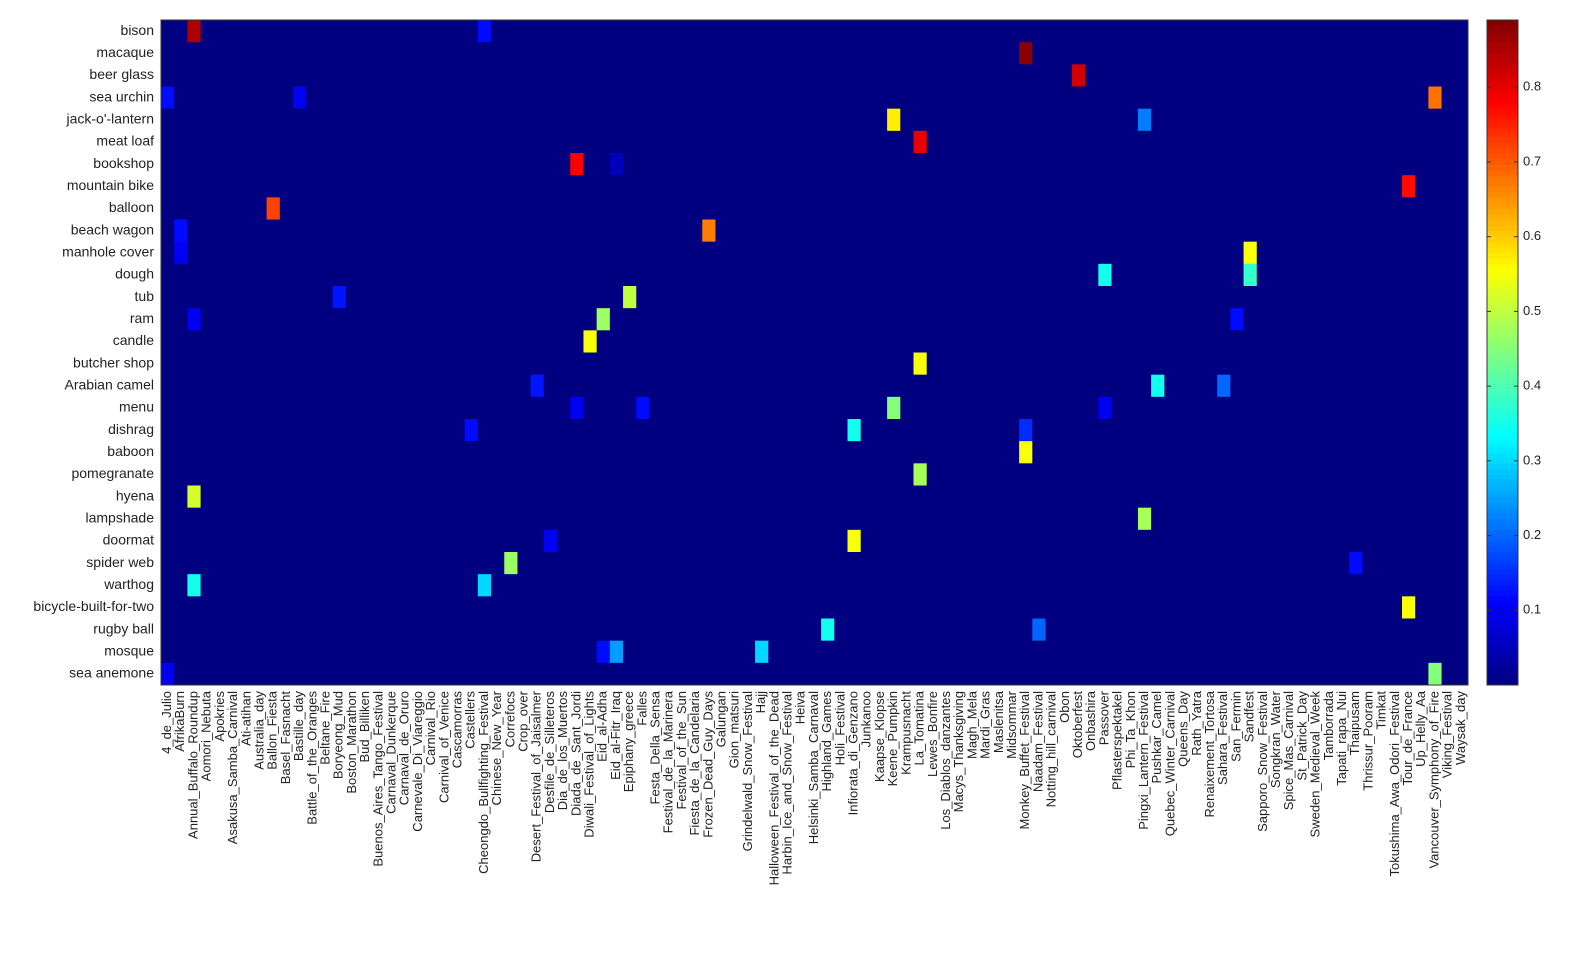 The width and height of the screenshot is (1582, 957). What do you see at coordinates (430, 728) in the screenshot?
I see `x-tick-label: Carnival_Rio` at bounding box center [430, 728].